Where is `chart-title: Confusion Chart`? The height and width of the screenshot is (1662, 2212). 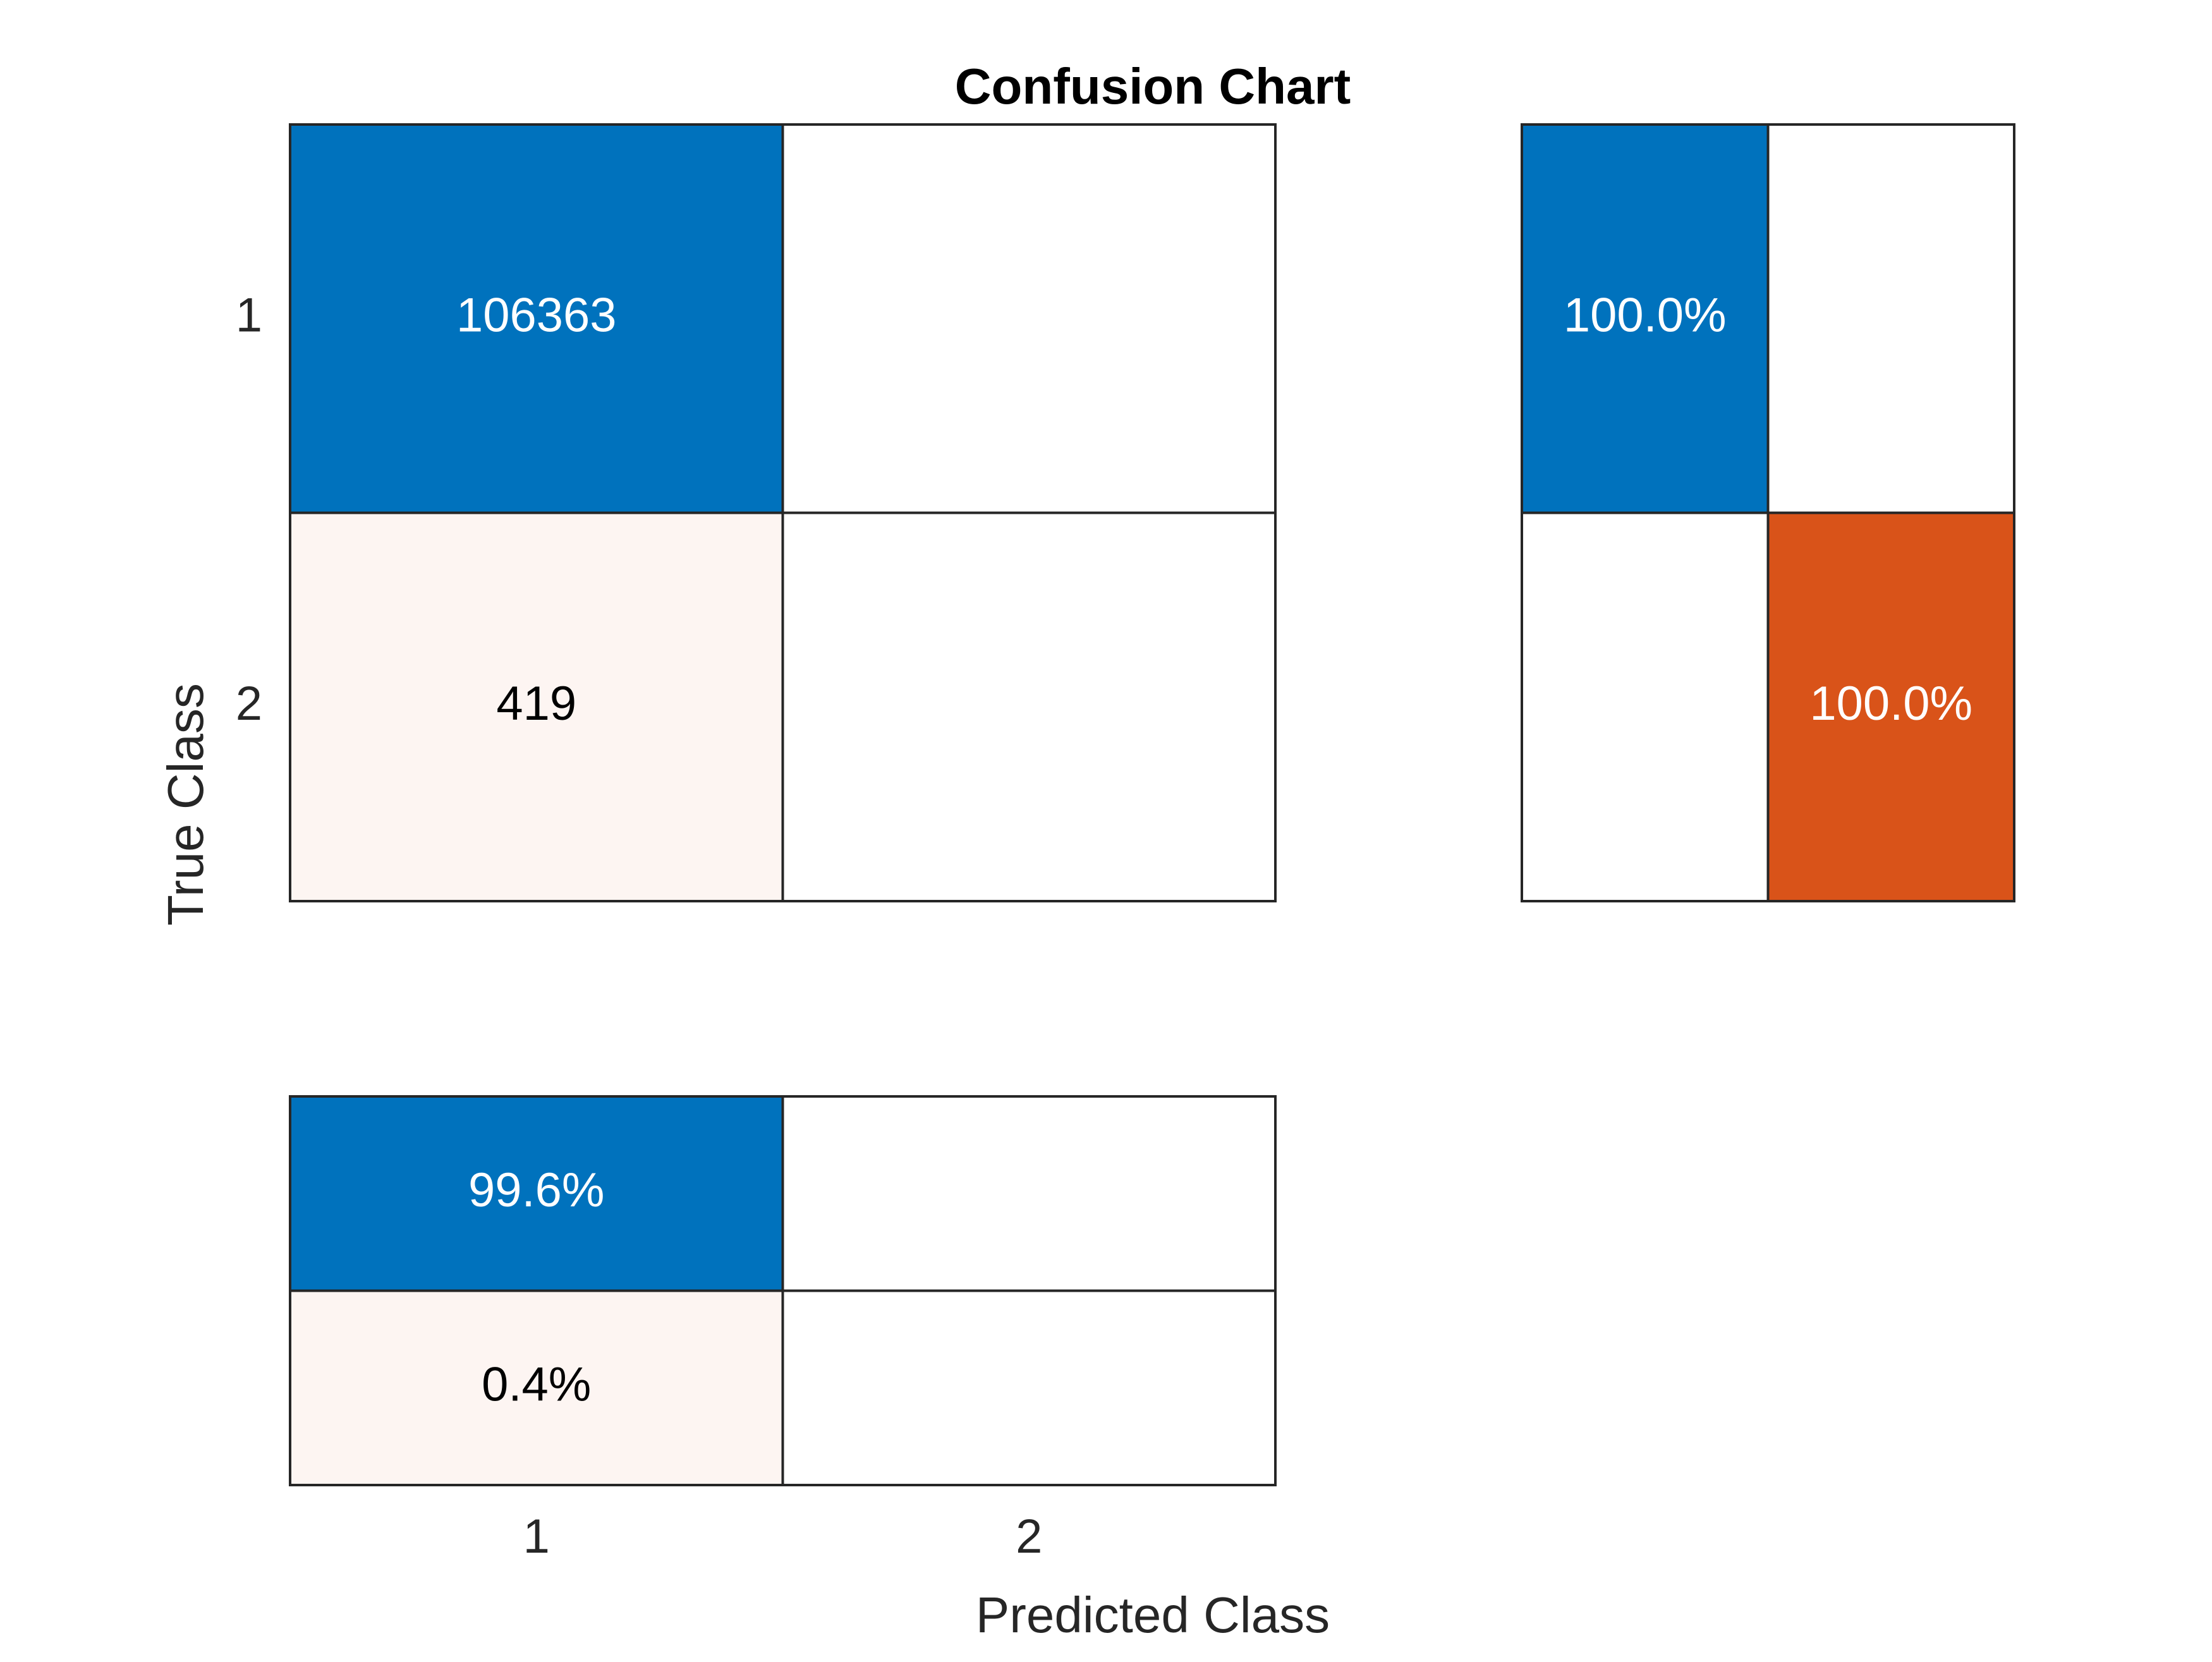
chart-title: Confusion Chart is located at coordinates (1153, 86).